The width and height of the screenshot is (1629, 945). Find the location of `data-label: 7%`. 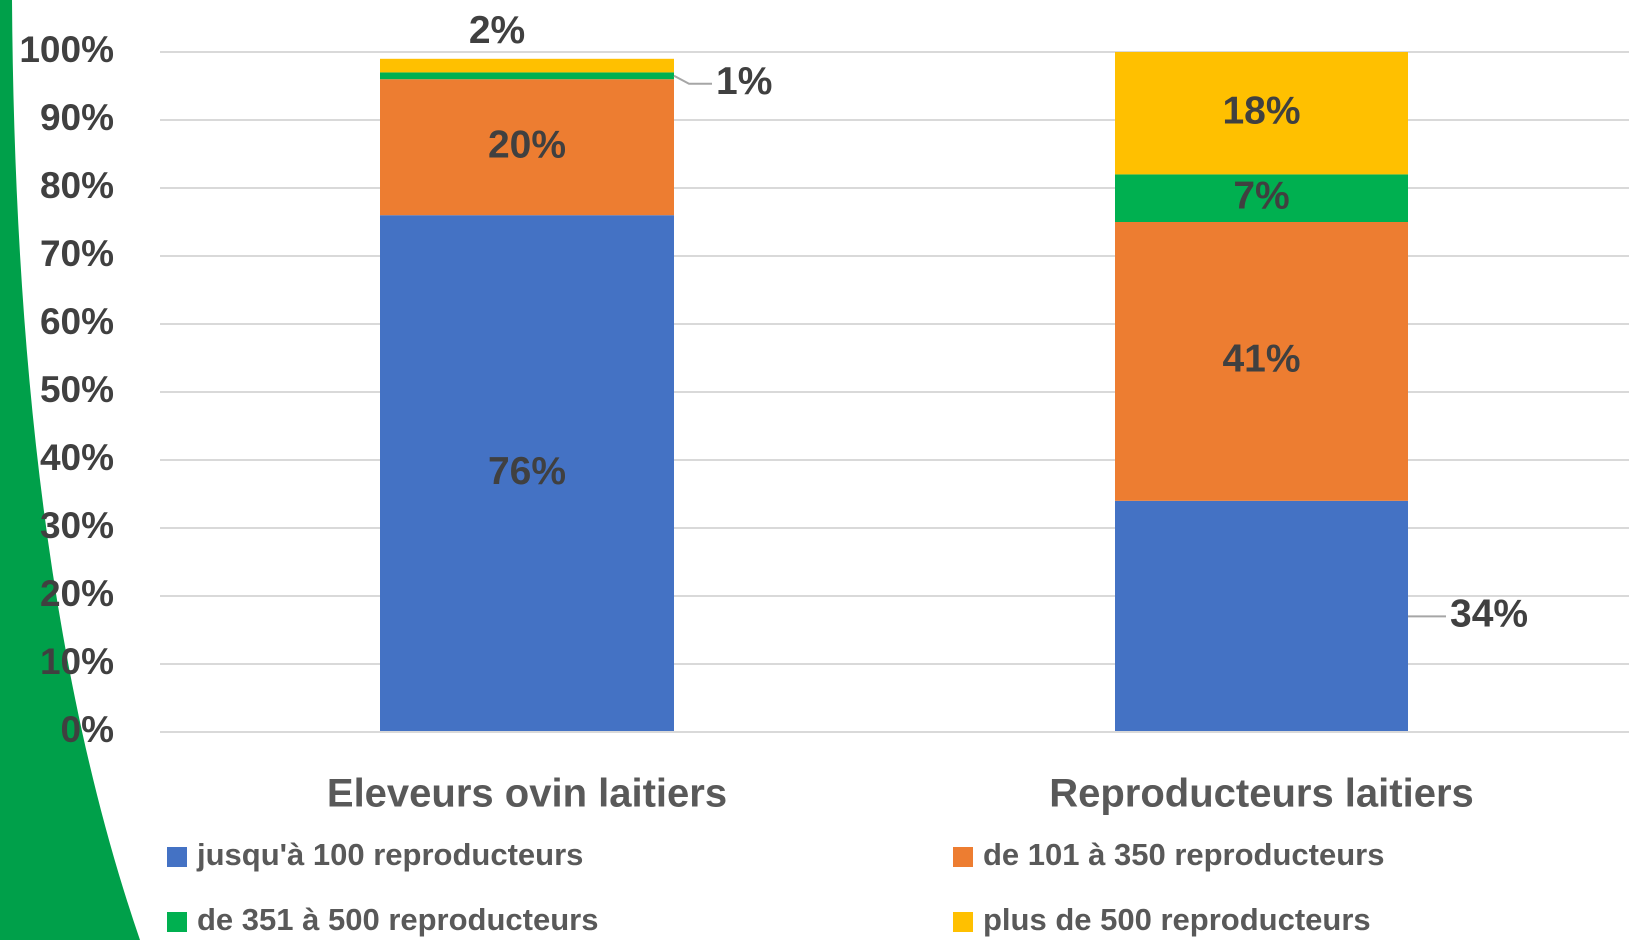

data-label: 7% is located at coordinates (1261, 195).